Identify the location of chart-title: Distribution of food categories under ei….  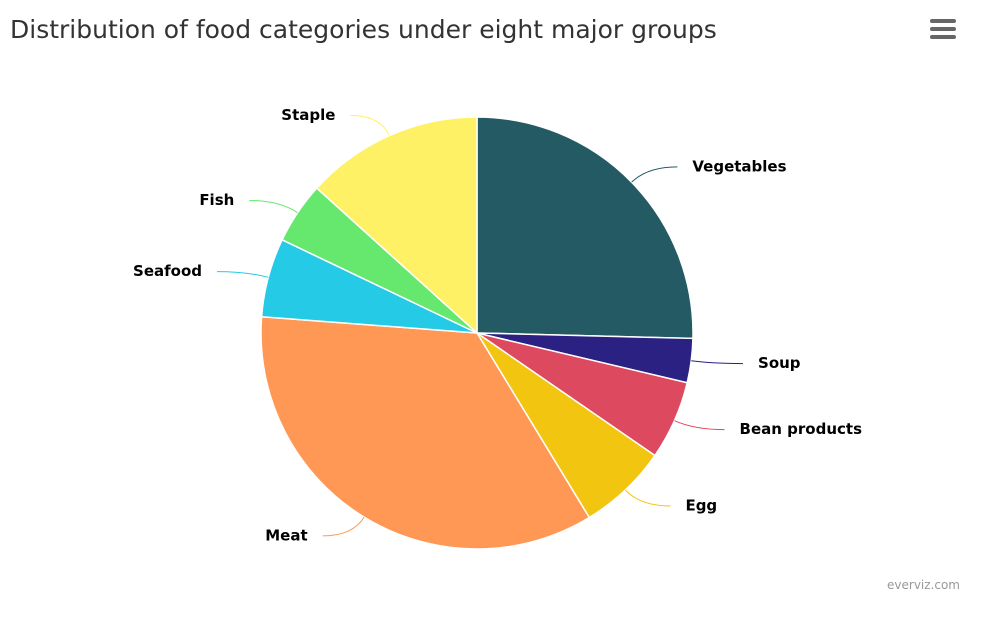
(363, 29).